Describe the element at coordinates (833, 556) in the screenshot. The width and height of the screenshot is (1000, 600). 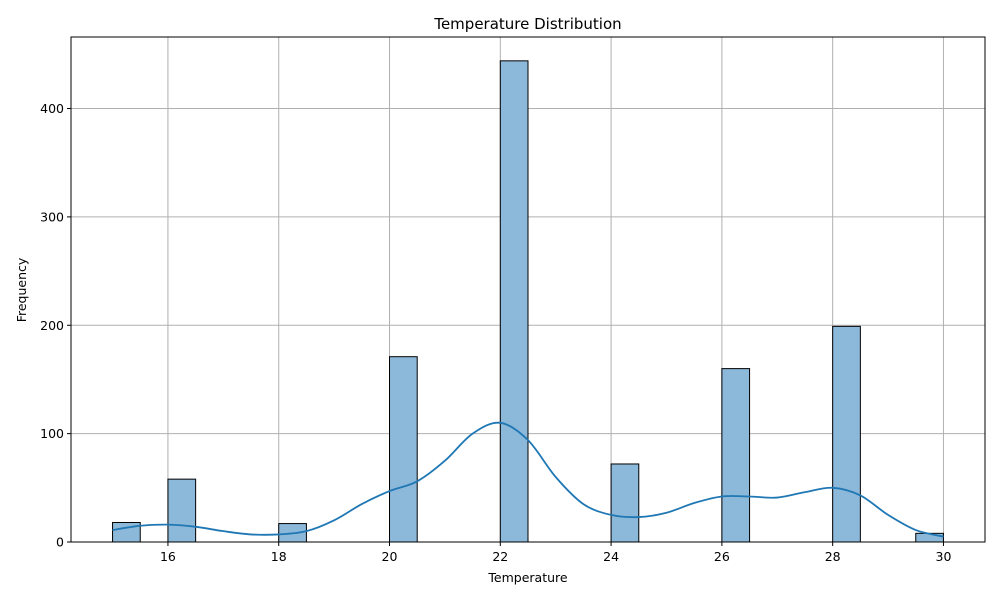
I see `x-tick-label: 28` at that location.